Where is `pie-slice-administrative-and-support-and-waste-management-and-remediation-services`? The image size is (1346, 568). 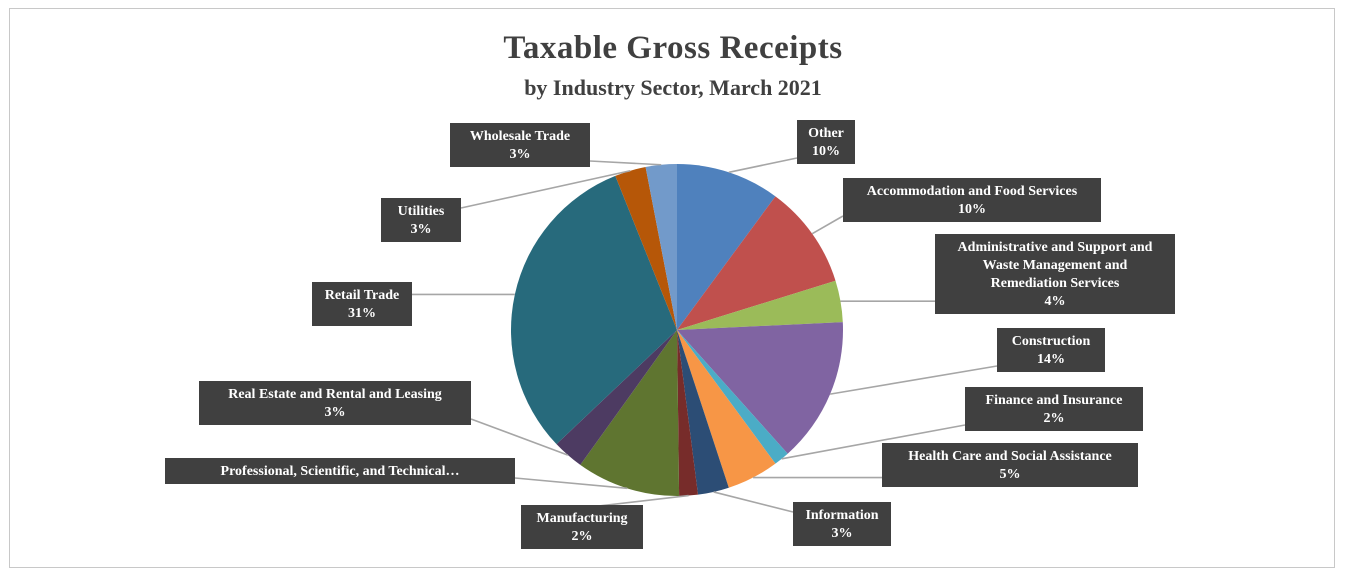 pie-slice-administrative-and-support-and-waste-management-and-remediation-services is located at coordinates (760, 305).